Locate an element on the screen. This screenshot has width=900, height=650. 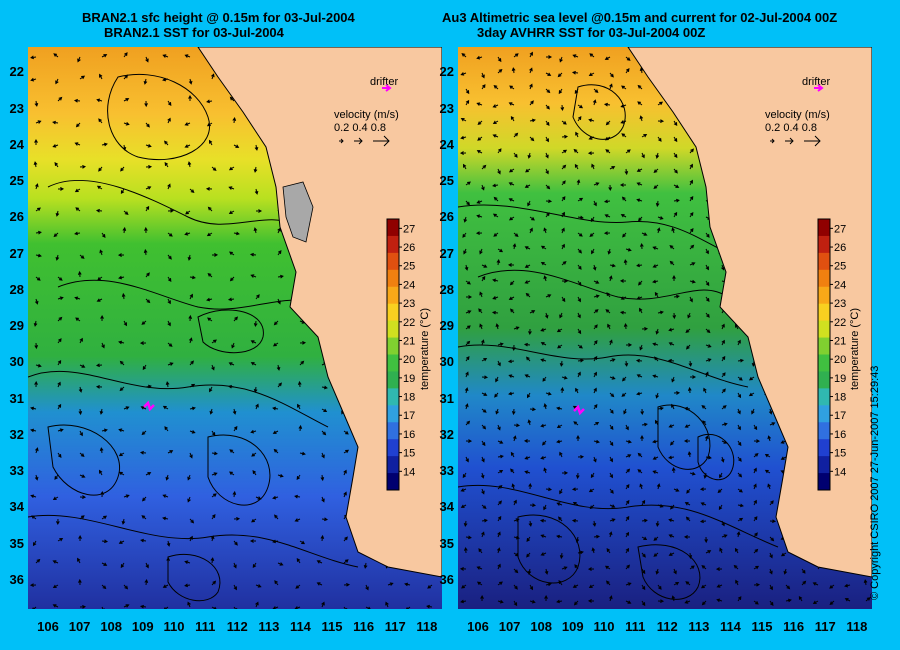
lat-tick-label: 23 is located at coordinates (16, 108).